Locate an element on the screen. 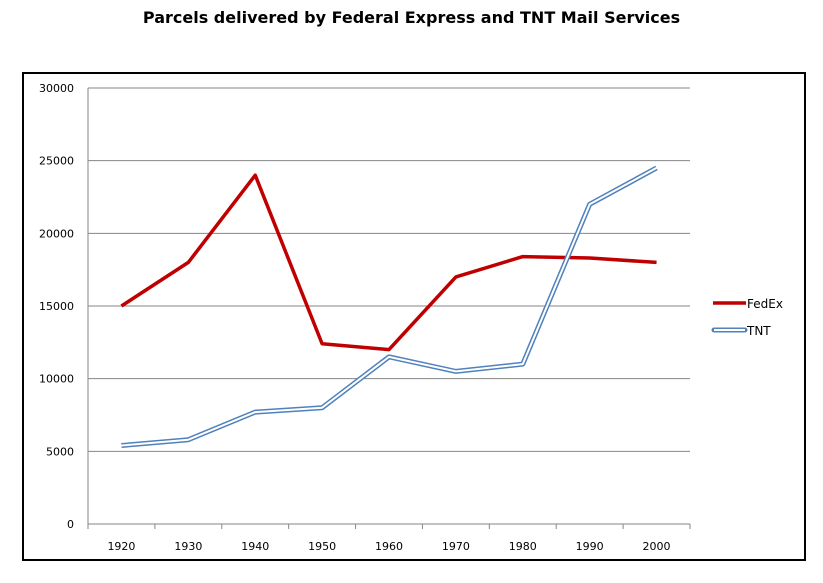 This screenshot has width=823, height=583. y-tick-label: 5000 is located at coordinates (60, 451).